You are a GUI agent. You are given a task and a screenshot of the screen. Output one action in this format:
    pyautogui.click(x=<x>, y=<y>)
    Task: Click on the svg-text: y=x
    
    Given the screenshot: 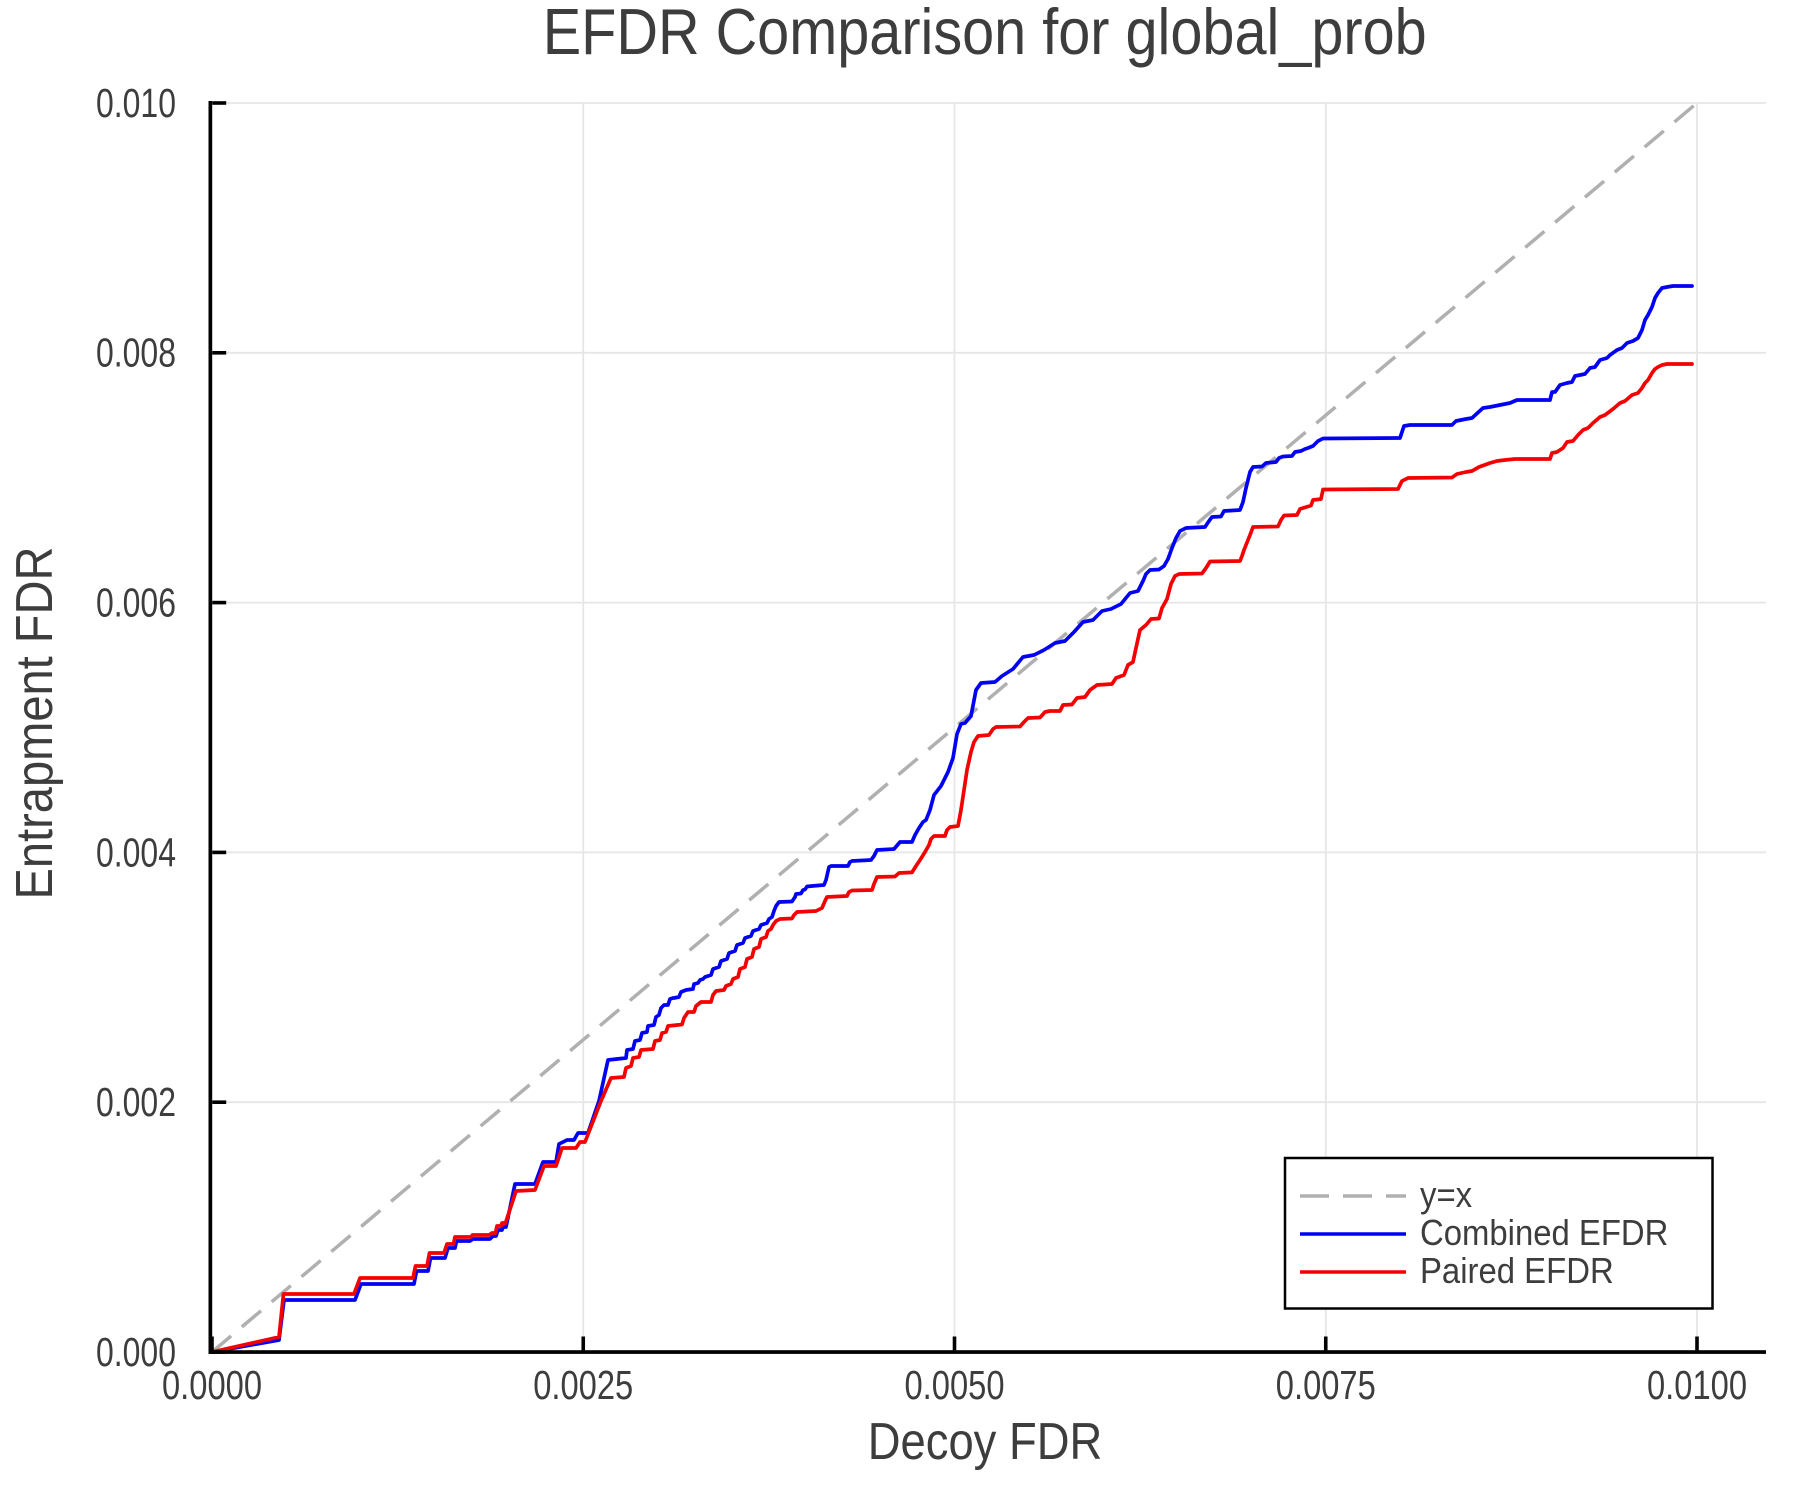 What is the action you would take?
    pyautogui.click(x=1446, y=1194)
    